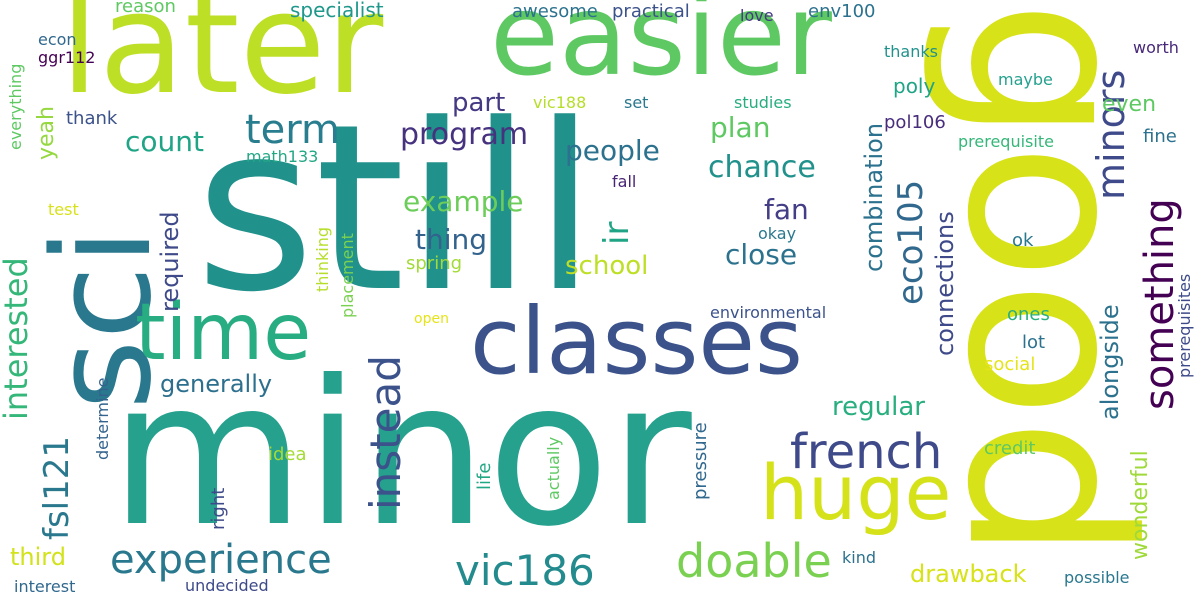 The height and width of the screenshot is (600, 1200). What do you see at coordinates (651, 11) in the screenshot?
I see `word-practical: practical` at bounding box center [651, 11].